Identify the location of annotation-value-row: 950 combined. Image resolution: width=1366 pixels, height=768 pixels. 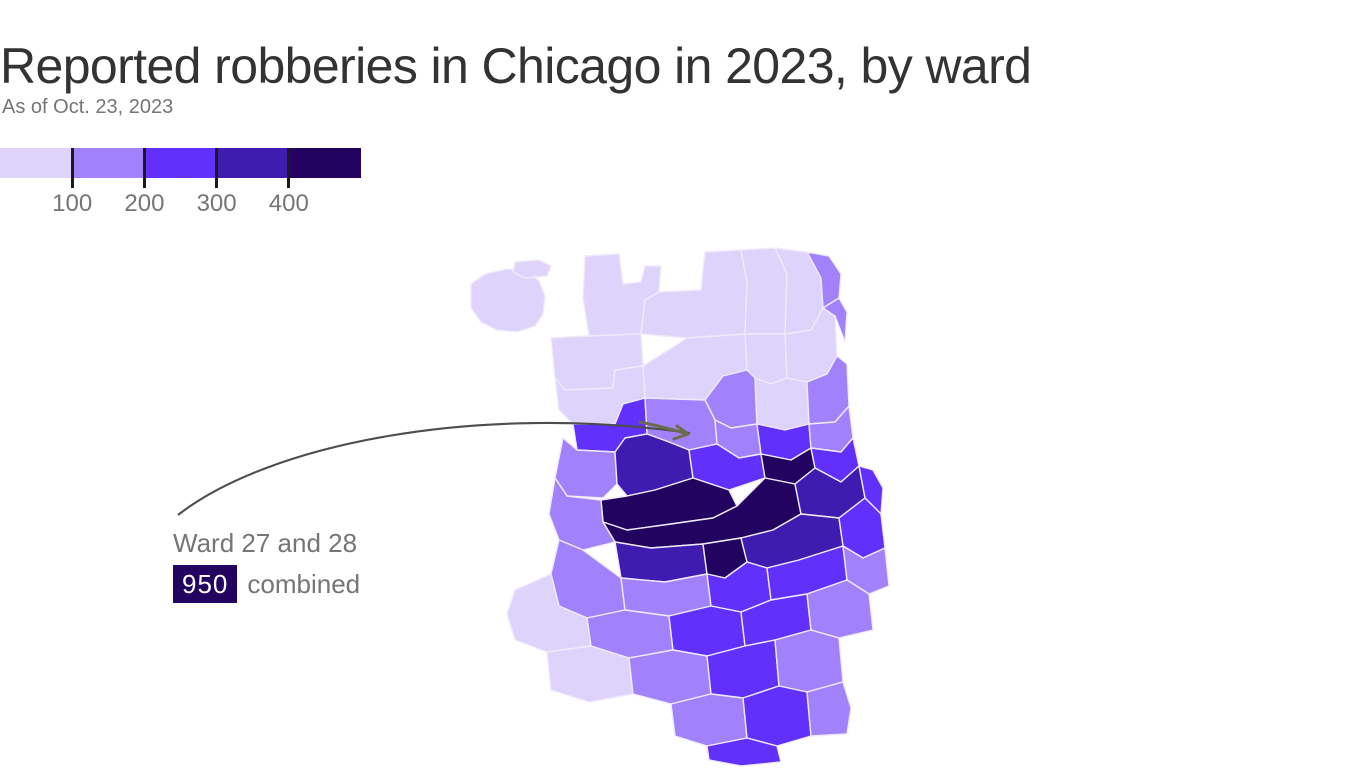
(266, 584).